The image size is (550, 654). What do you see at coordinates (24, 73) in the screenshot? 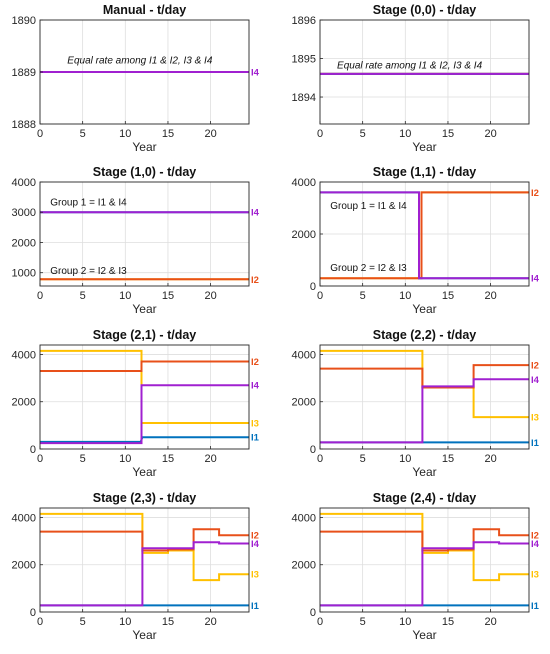
I see `y-tick-label: 1889` at bounding box center [24, 73].